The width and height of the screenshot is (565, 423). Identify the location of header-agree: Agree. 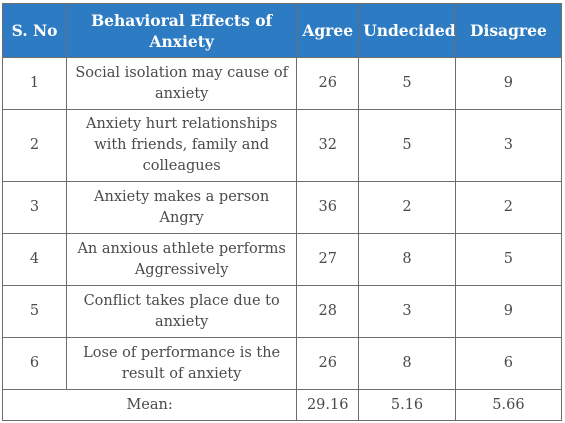
(328, 30).